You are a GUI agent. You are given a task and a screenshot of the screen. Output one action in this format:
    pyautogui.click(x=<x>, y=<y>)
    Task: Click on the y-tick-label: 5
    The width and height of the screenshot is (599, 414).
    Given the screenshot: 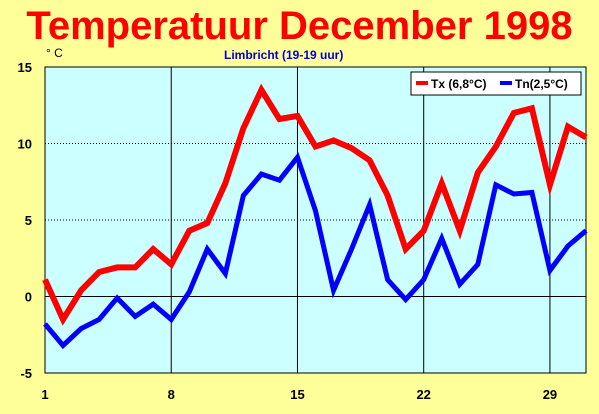 What is the action you would take?
    pyautogui.click(x=28, y=220)
    